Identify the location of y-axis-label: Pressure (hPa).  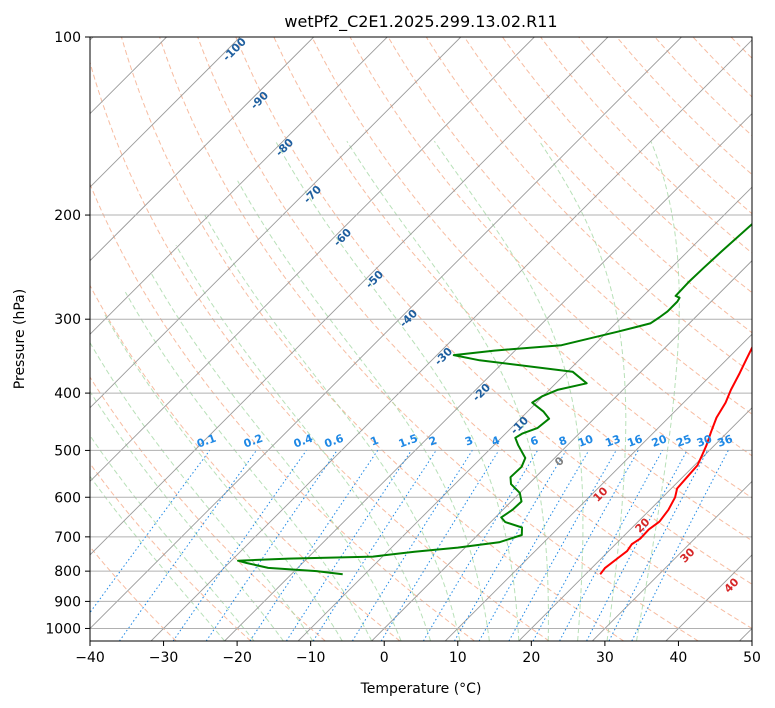
(20, 339).